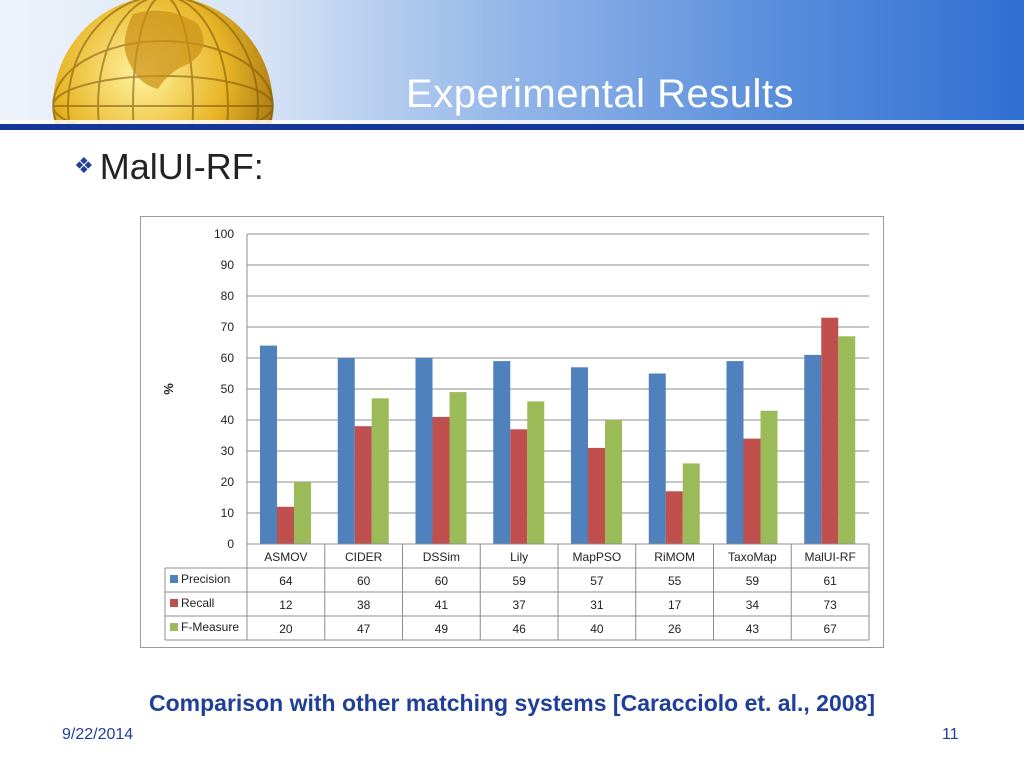 This screenshot has width=1024, height=768. Describe the element at coordinates (753, 605) in the screenshot. I see `data-label: 34` at that location.